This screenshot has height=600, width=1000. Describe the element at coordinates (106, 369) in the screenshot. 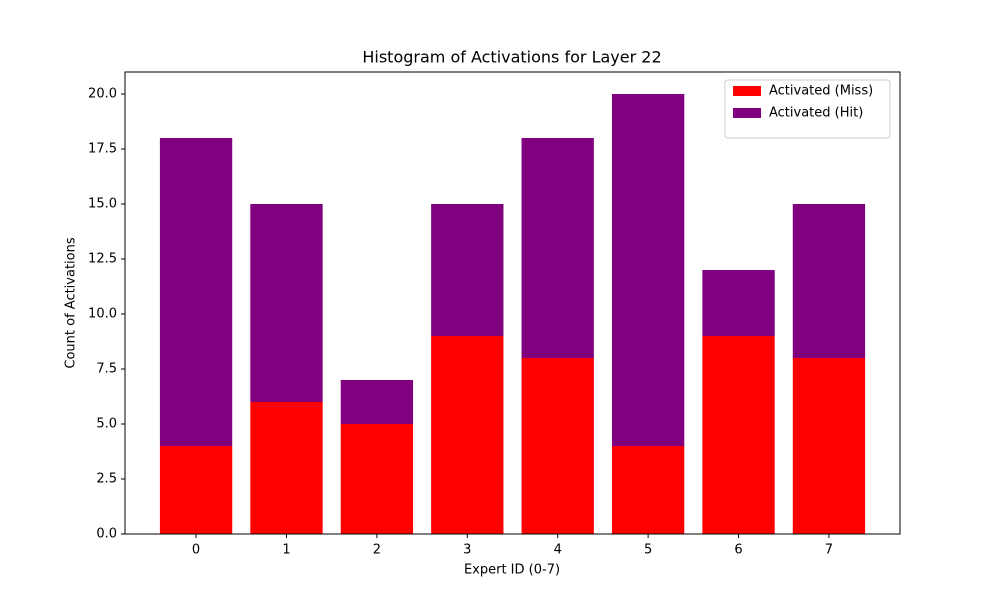

I see `y-tick-label: 7.5` at that location.